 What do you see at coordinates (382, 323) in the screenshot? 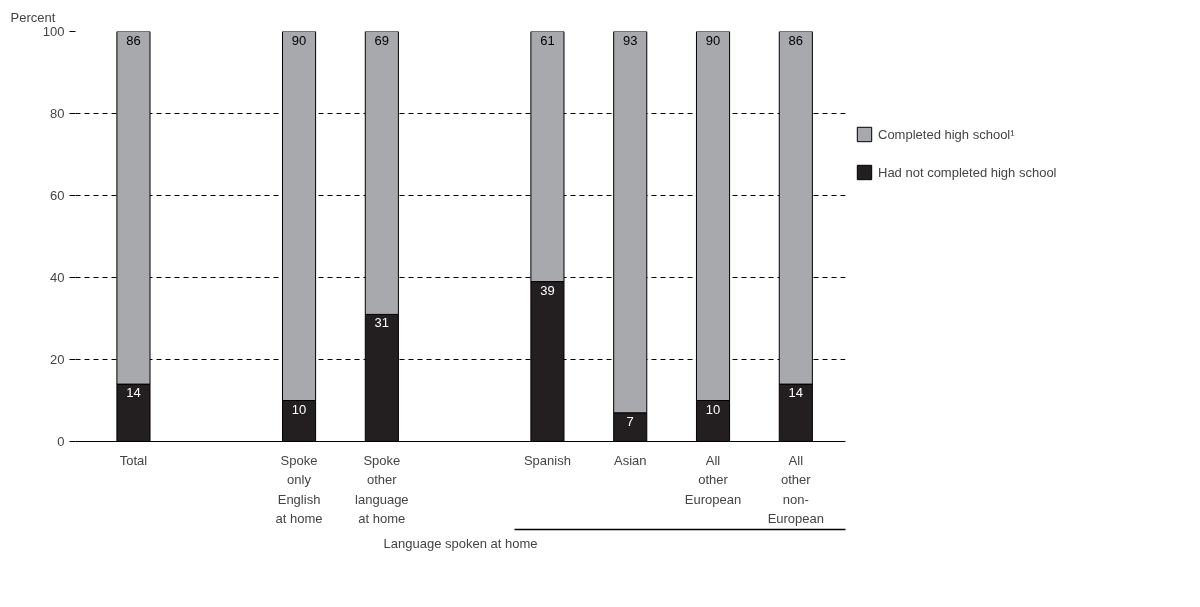
I see `data-label: 31` at bounding box center [382, 323].